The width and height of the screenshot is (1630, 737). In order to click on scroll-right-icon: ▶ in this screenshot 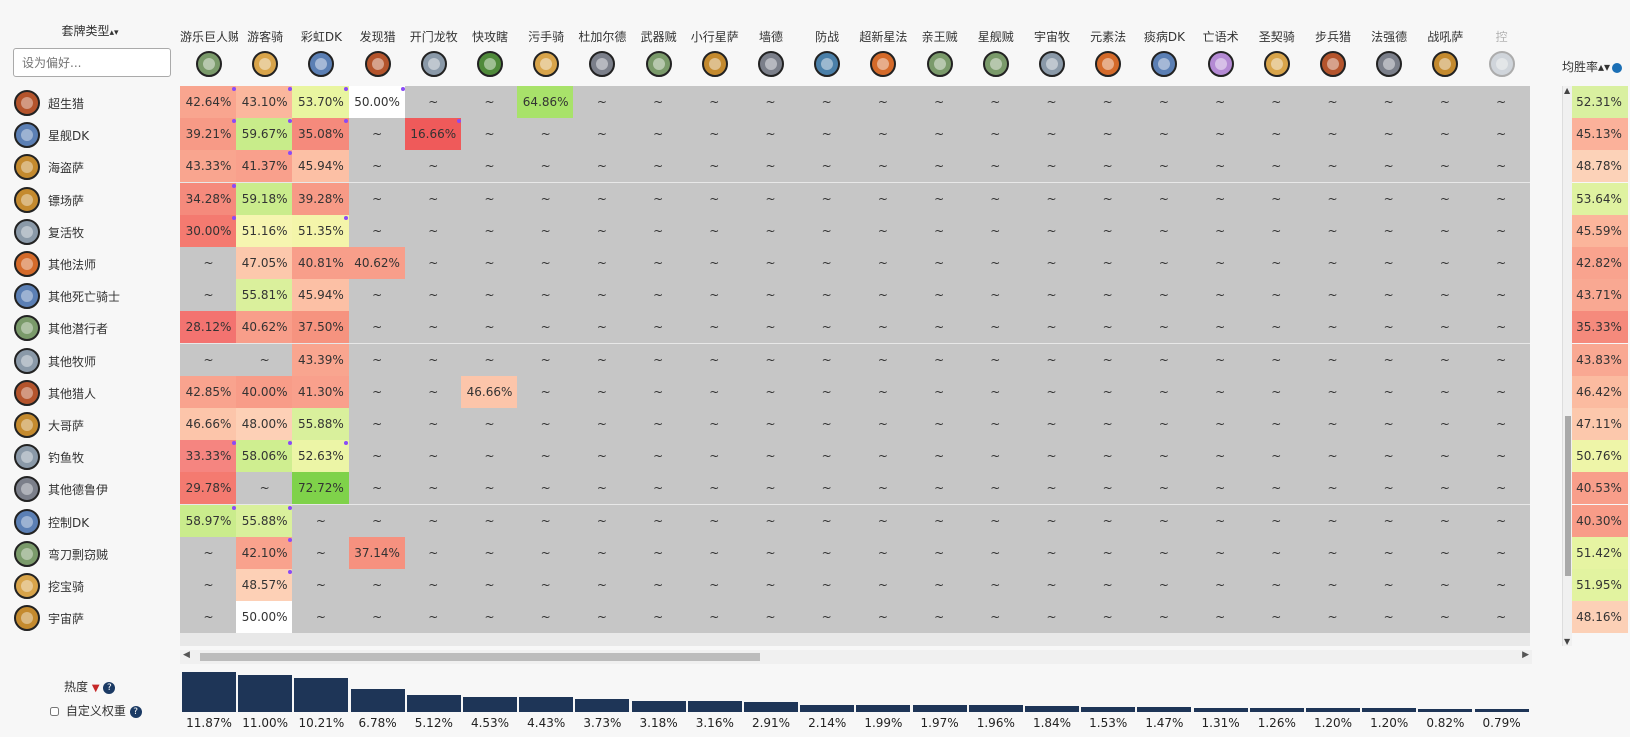, I will do `click(1525, 655)`.